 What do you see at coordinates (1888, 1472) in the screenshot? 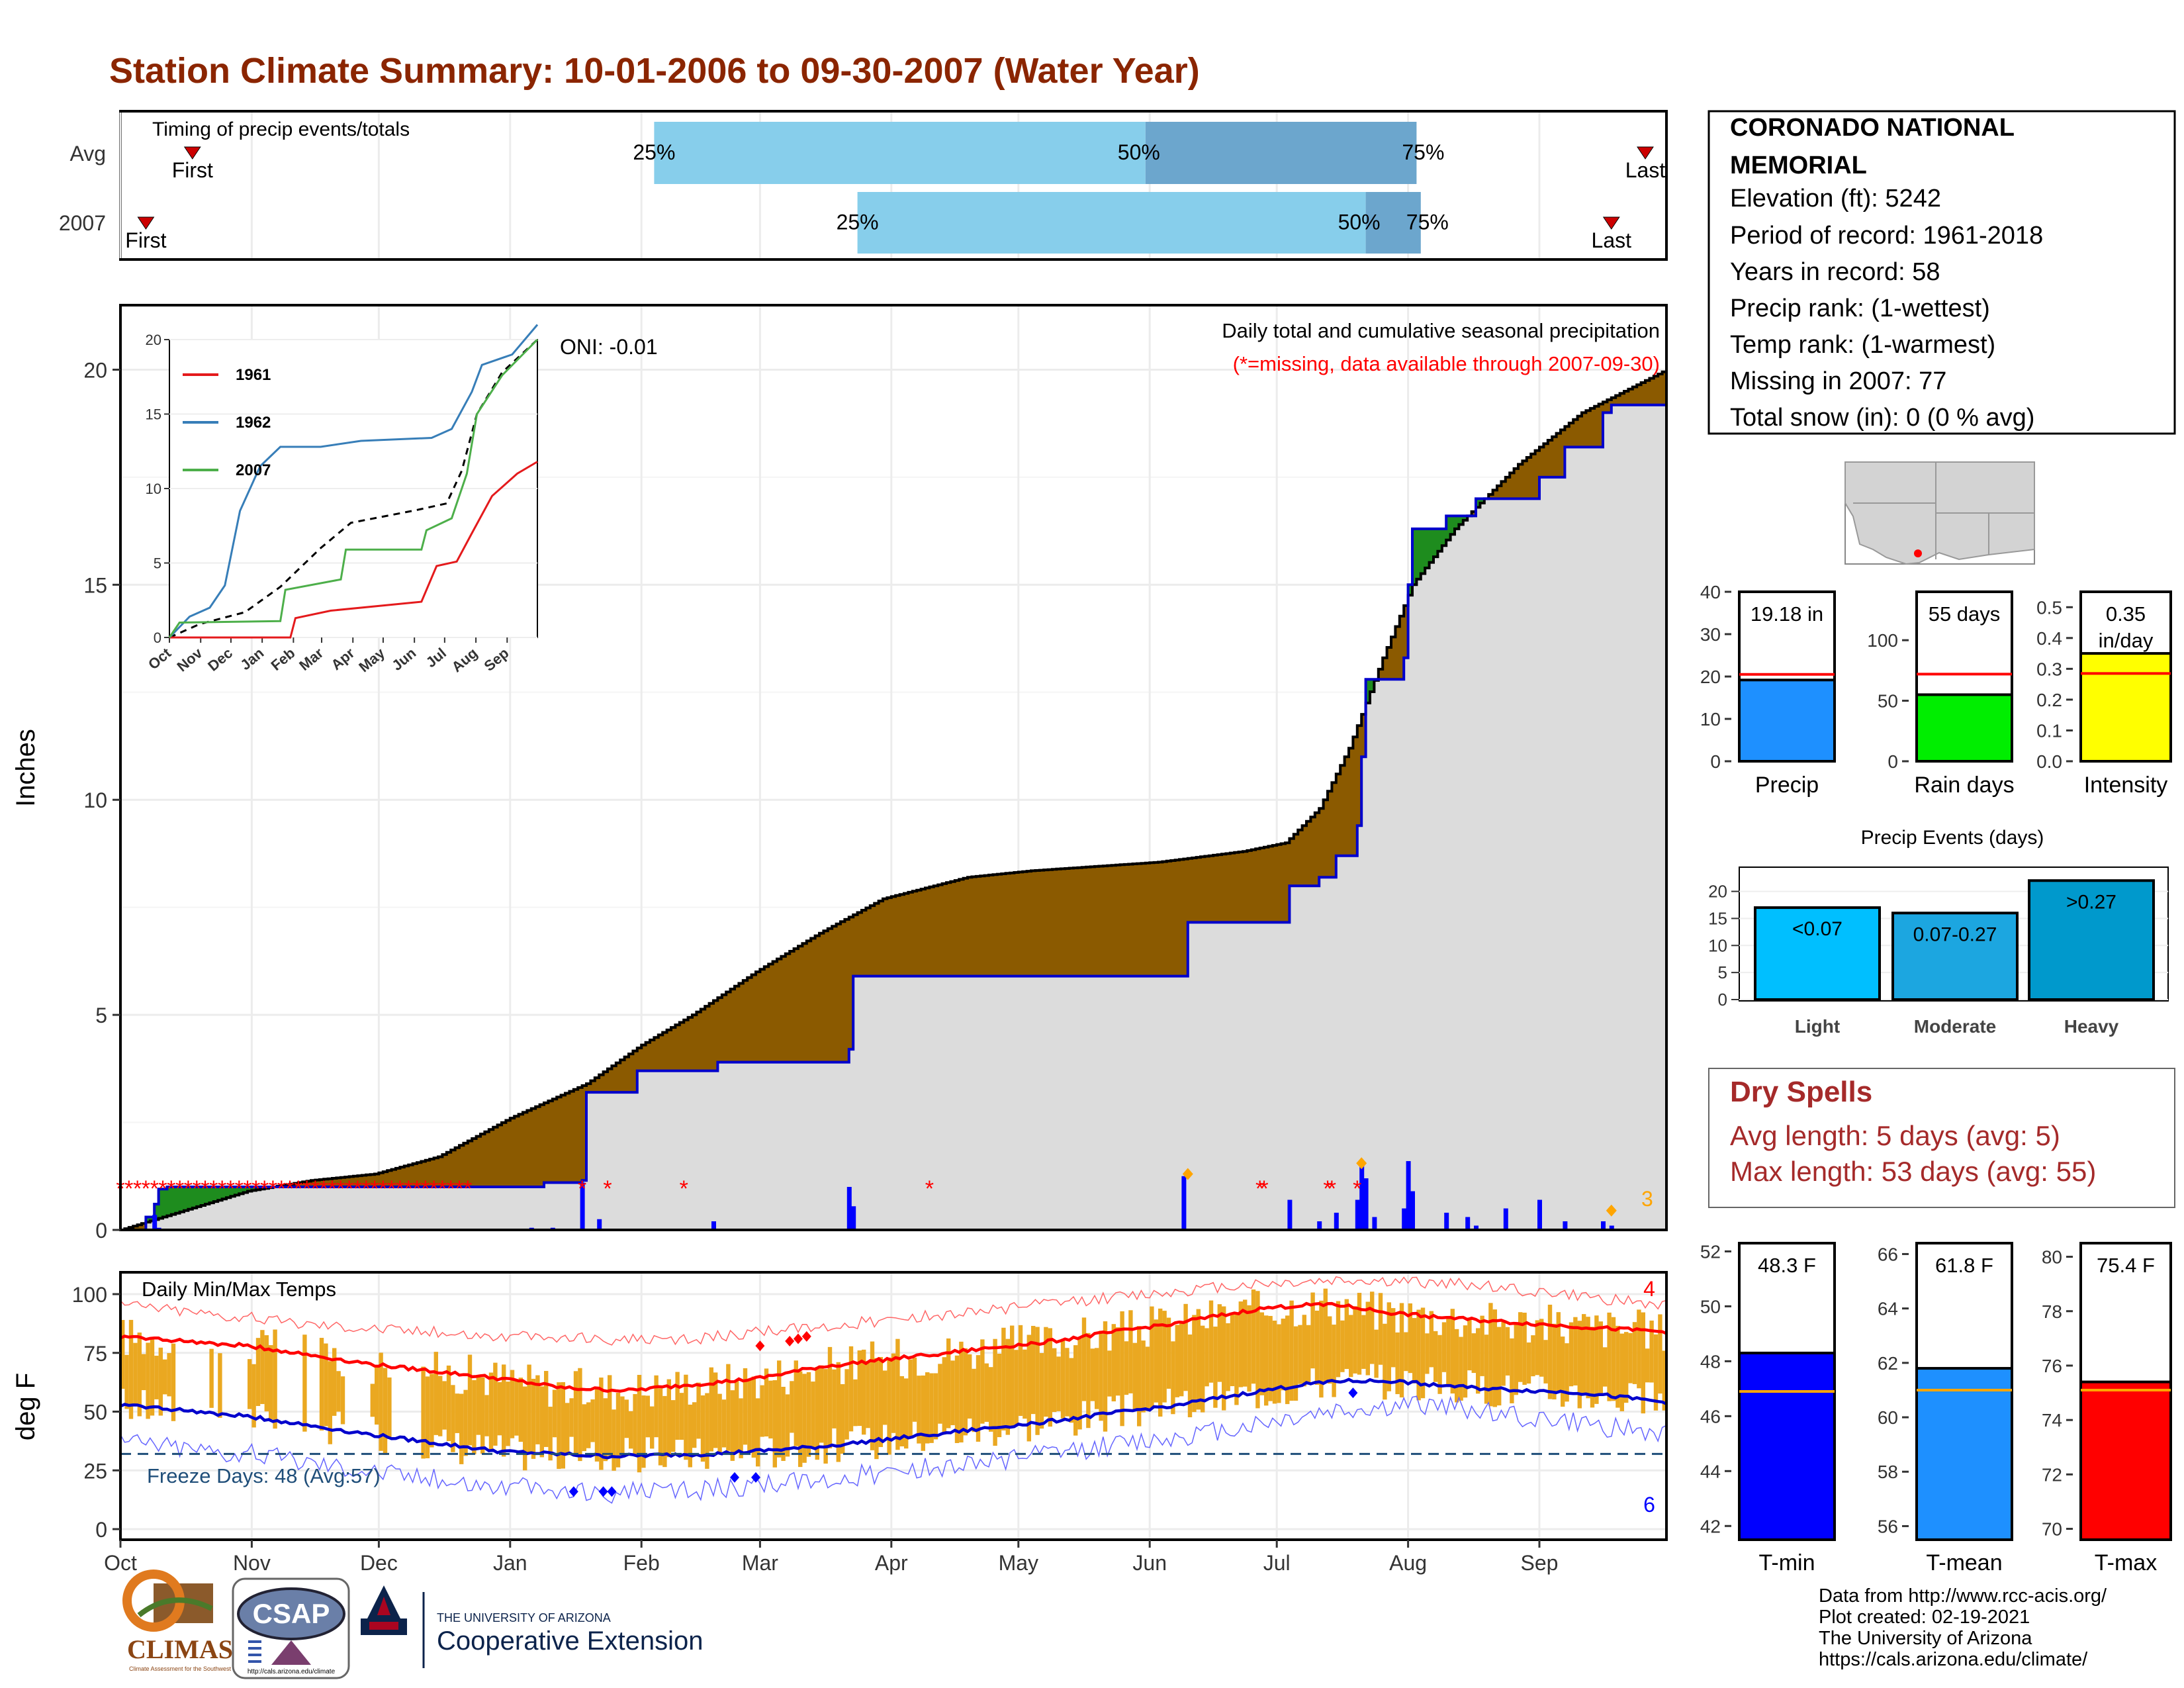
I see `gauge-tick-label: 58` at bounding box center [1888, 1472].